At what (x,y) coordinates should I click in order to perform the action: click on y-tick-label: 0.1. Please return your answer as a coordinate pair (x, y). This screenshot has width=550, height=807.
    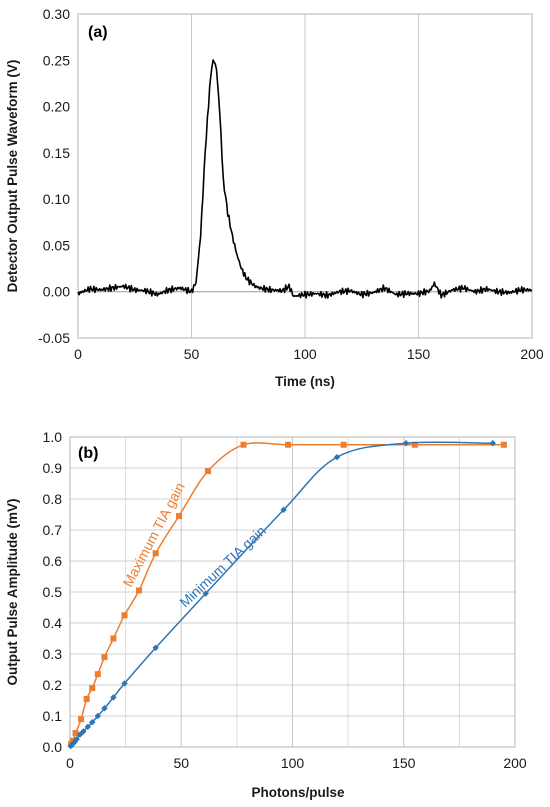
    Looking at the image, I should click on (53, 716).